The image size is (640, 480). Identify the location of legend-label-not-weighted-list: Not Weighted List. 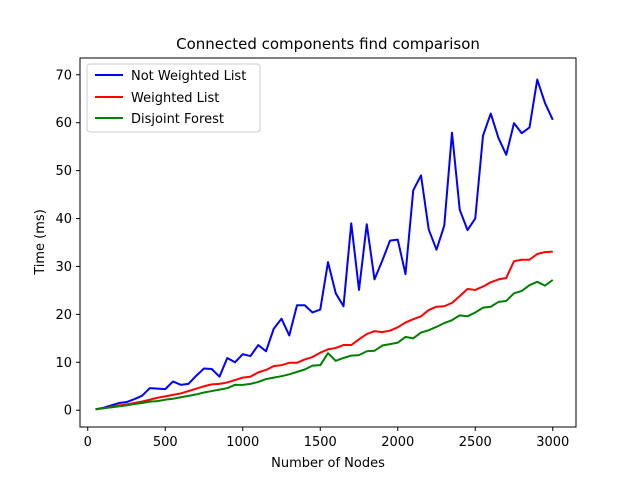
(188, 76).